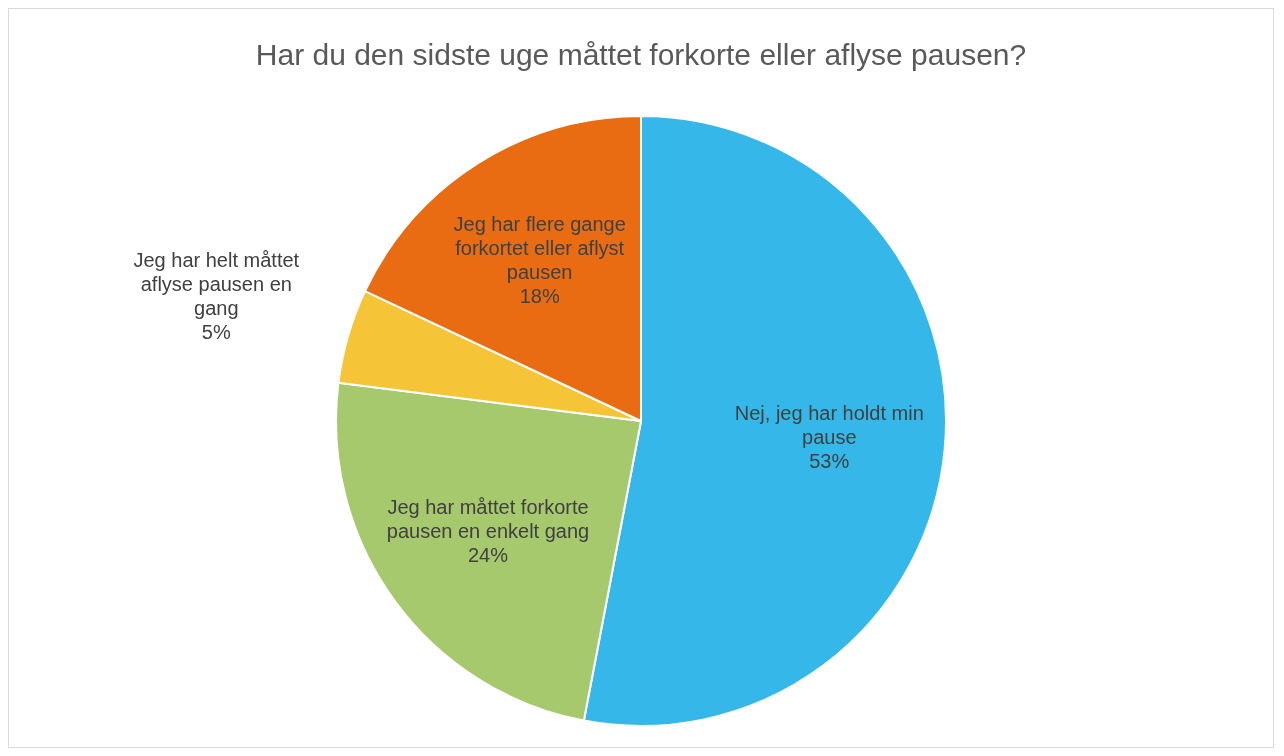  I want to click on slice-label: Nej, jeg har holdt min pause, so click(829, 425).